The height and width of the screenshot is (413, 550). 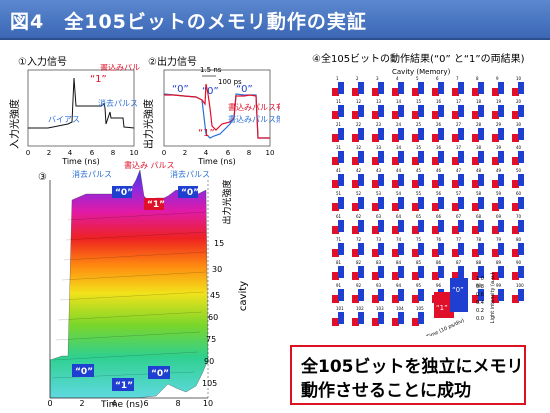 What do you see at coordinates (338, 201) in the screenshot?
I see `memory-cell: 51` at bounding box center [338, 201].